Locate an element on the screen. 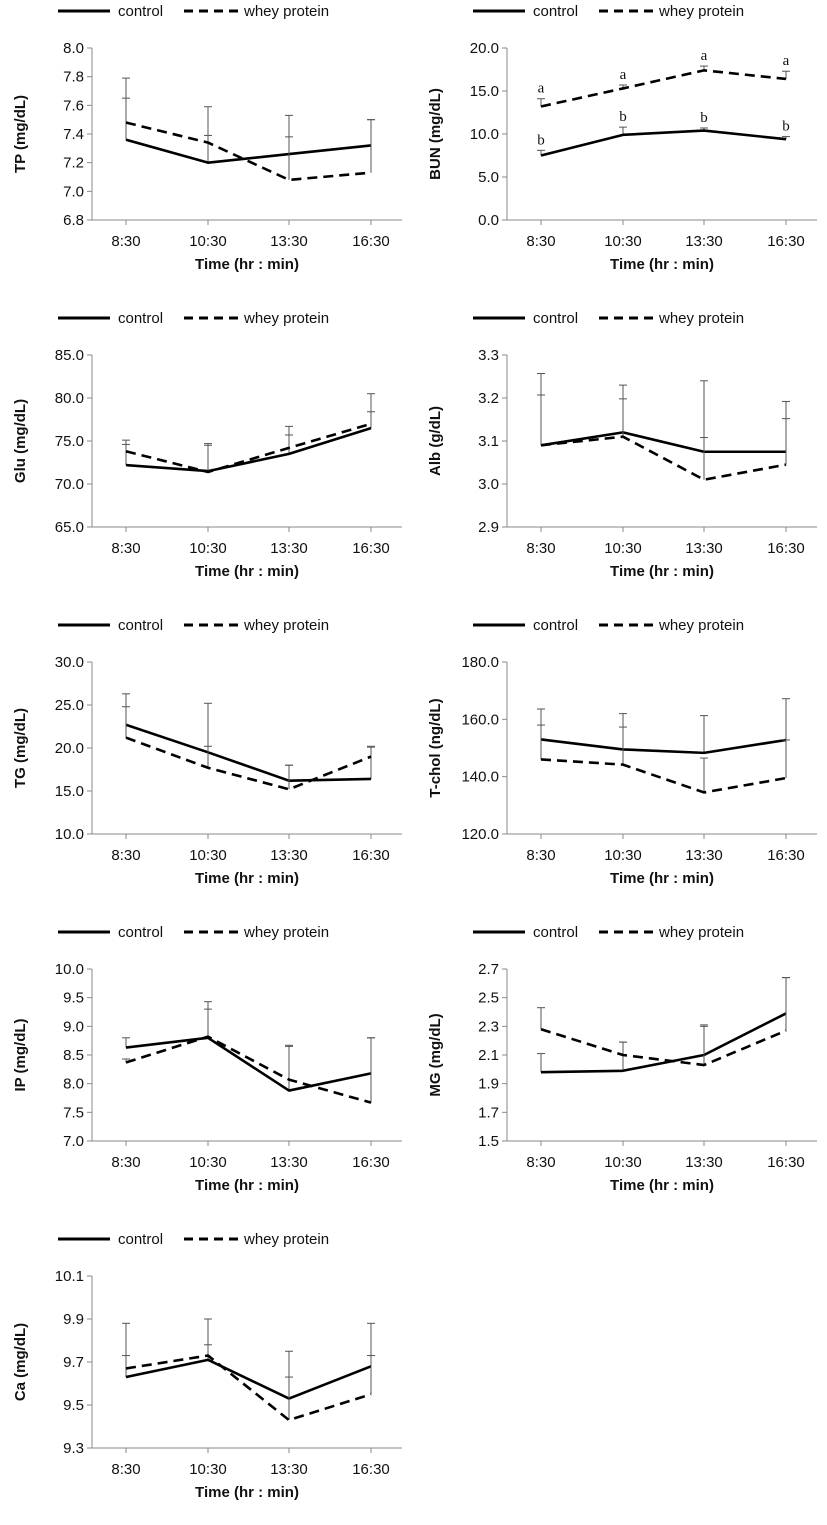  y-tick-label: 180.0 is located at coordinates (480, 662).